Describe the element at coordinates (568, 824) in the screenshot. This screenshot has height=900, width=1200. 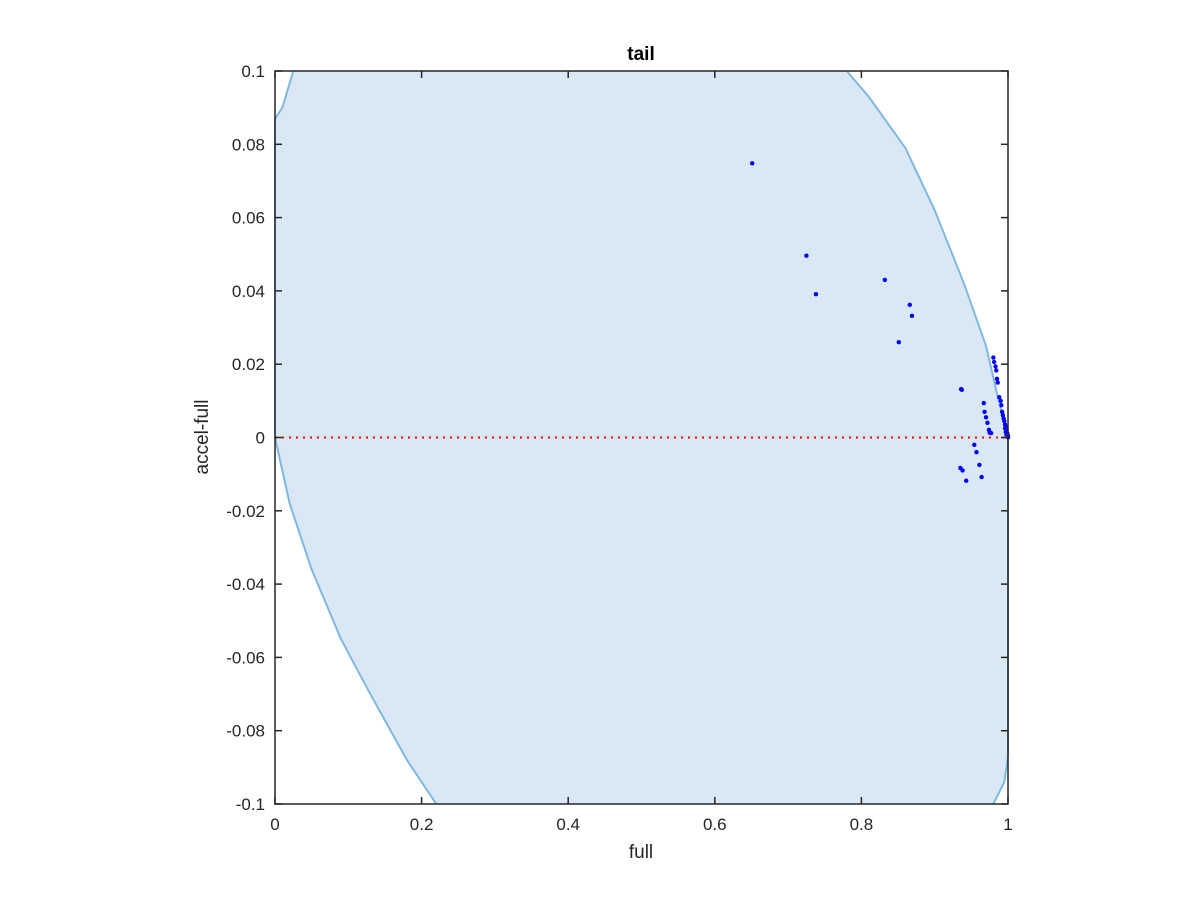
I see `x-tick-label: 0.4` at that location.